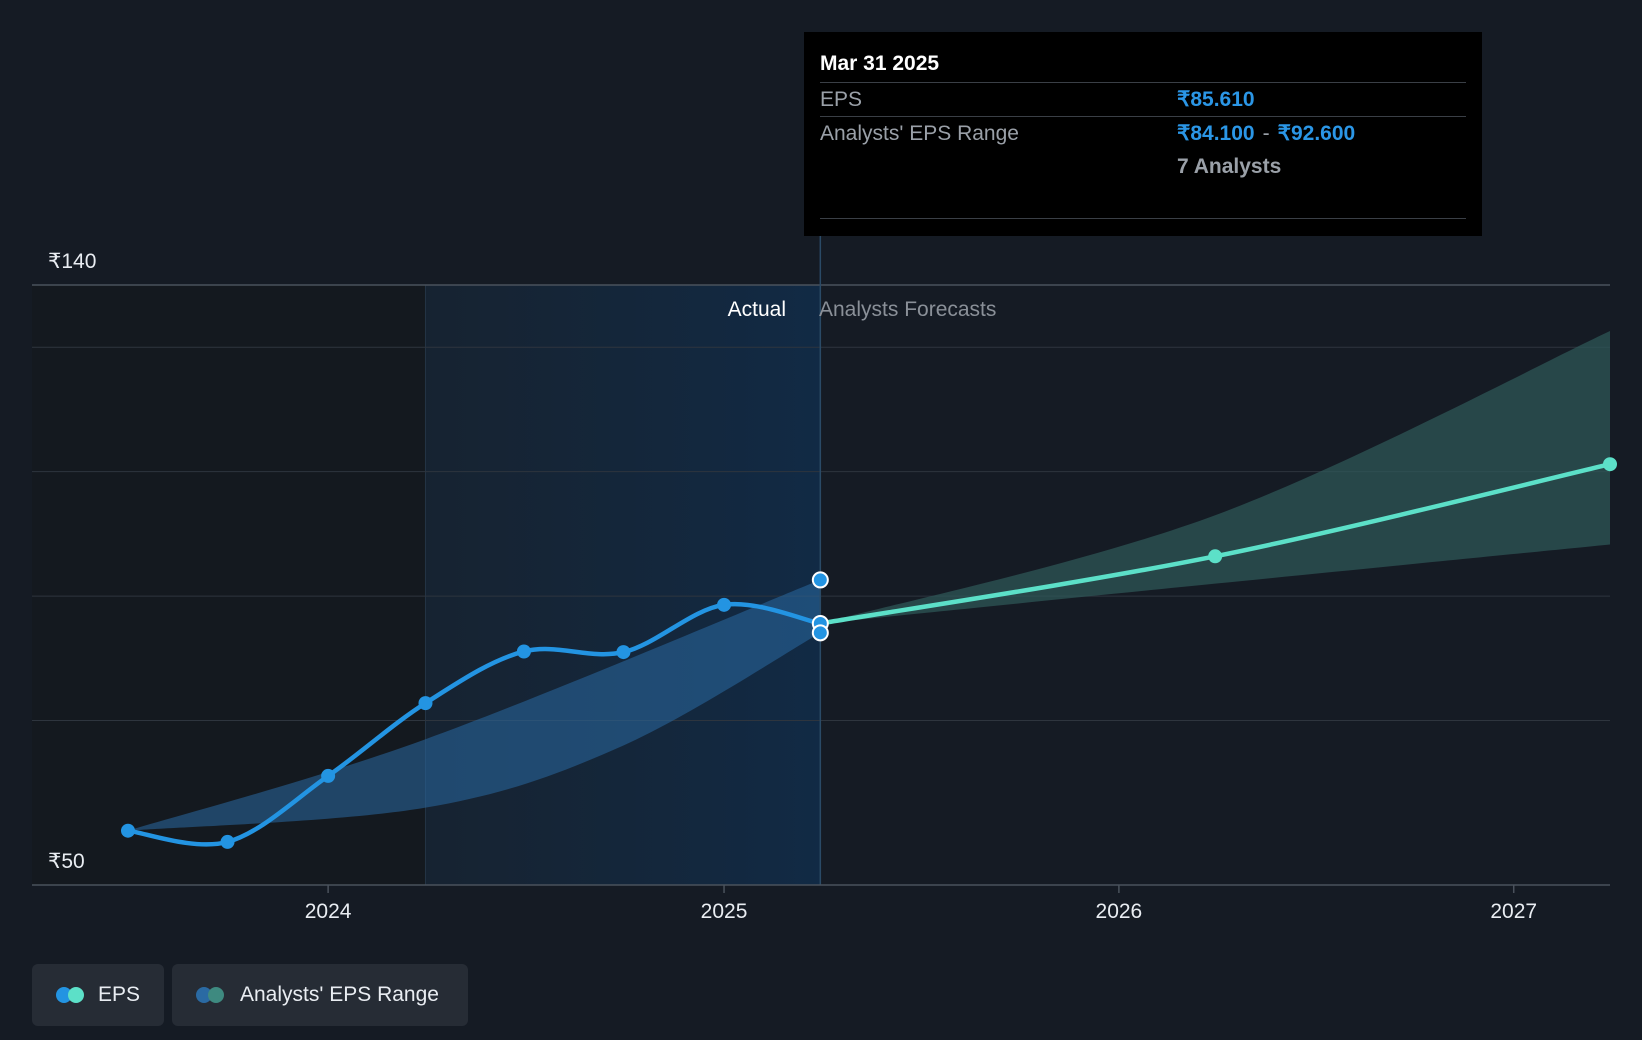 This screenshot has height=1040, width=1642. I want to click on tooltip-analysts-row: 7 Analysts, so click(1143, 166).